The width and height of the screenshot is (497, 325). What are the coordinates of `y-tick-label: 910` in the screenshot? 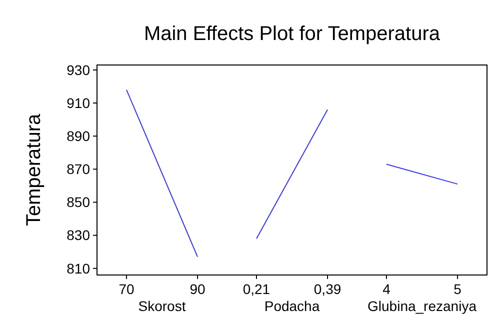 It's located at (78, 102).